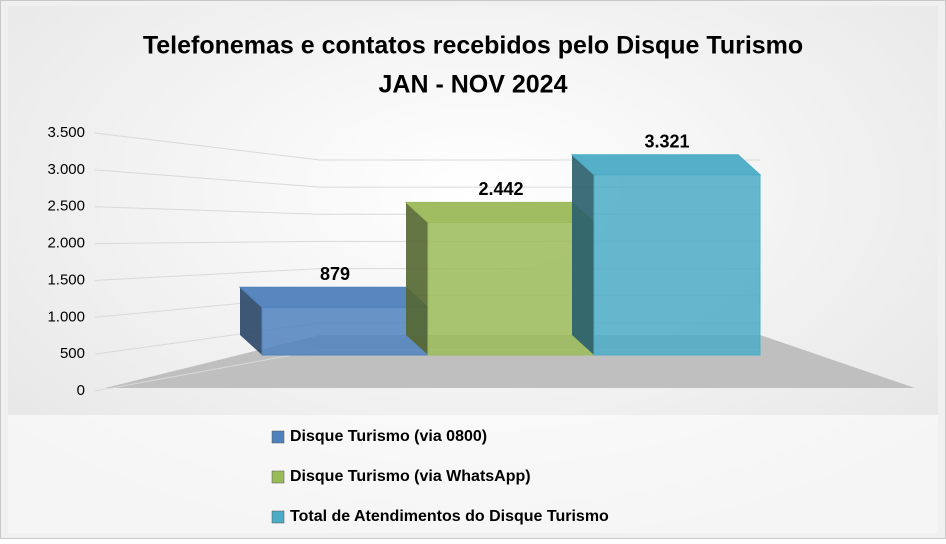 The image size is (946, 544). I want to click on legend-label: Disque Turismo (via 0800), so click(388, 436).